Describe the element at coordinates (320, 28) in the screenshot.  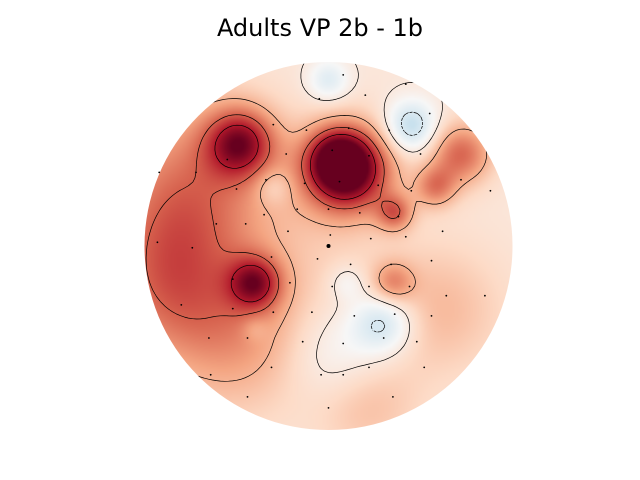
I see `chart-title: Adults VP 2b - 1b` at that location.